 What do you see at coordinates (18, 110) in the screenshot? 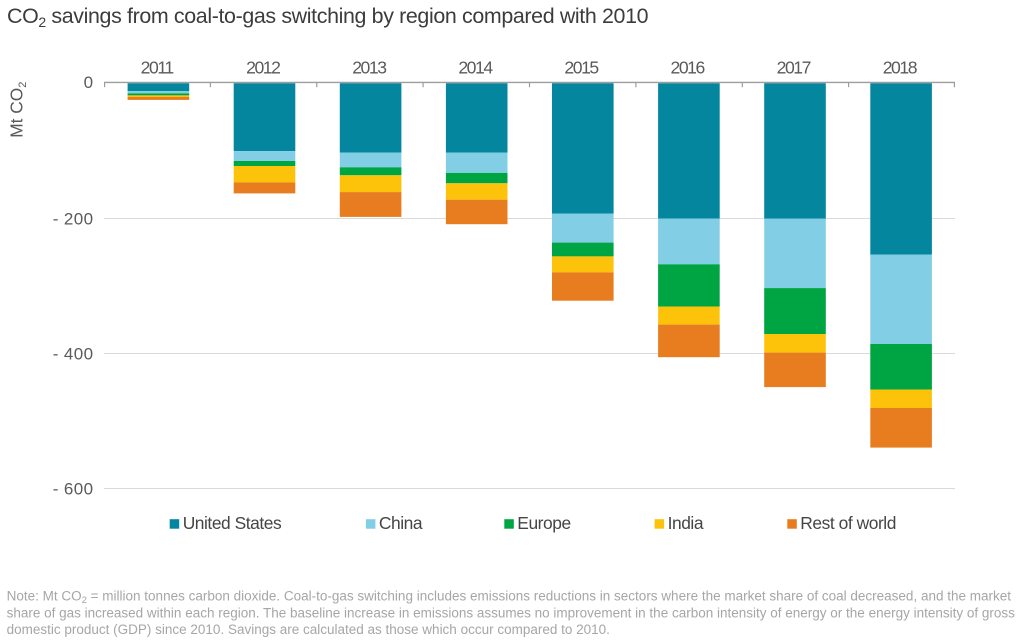
I see `svg-text: Mt CO2` at bounding box center [18, 110].